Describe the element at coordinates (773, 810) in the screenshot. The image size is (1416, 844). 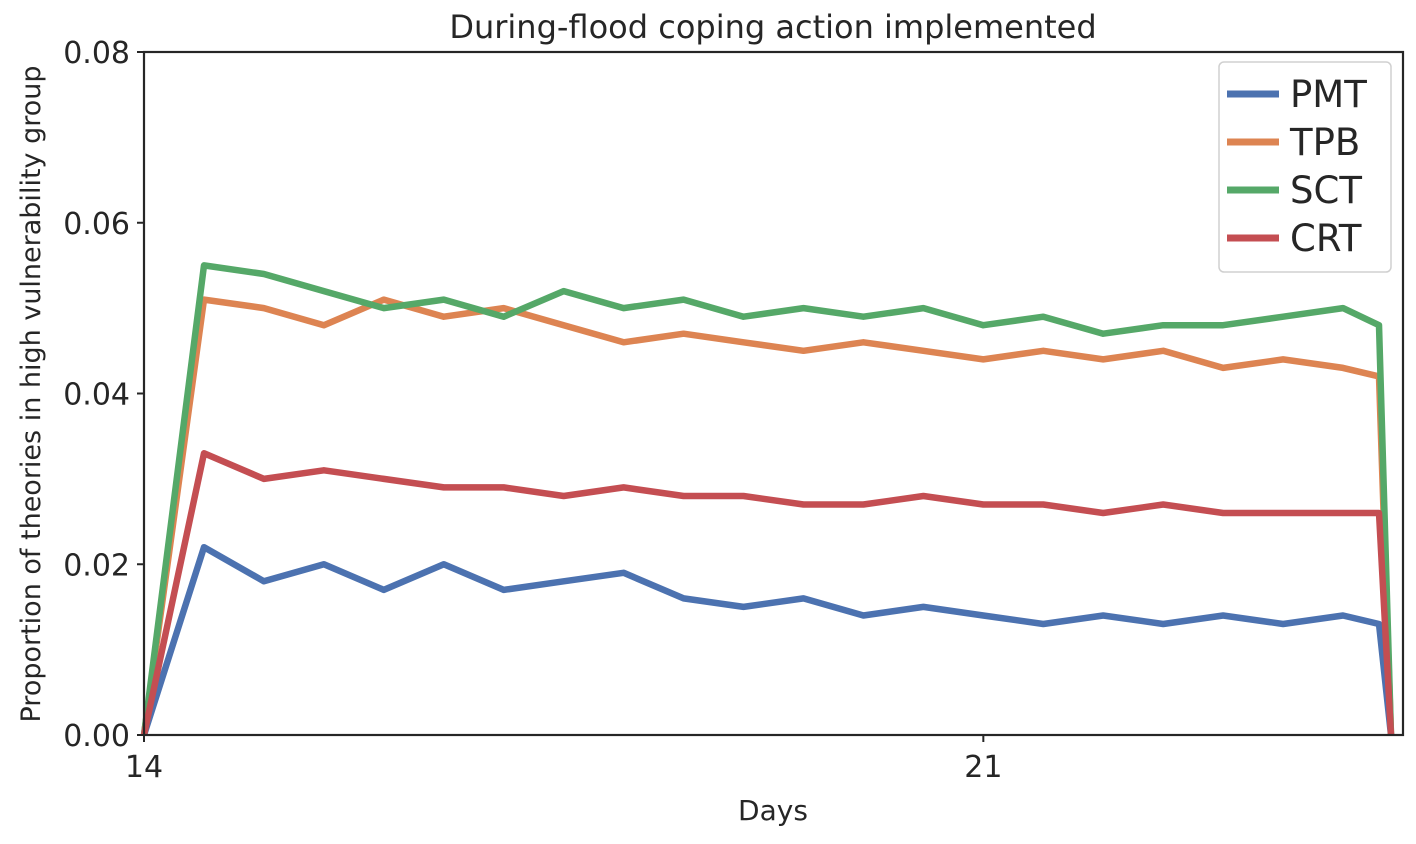
I see `x-axis-label: Days` at that location.